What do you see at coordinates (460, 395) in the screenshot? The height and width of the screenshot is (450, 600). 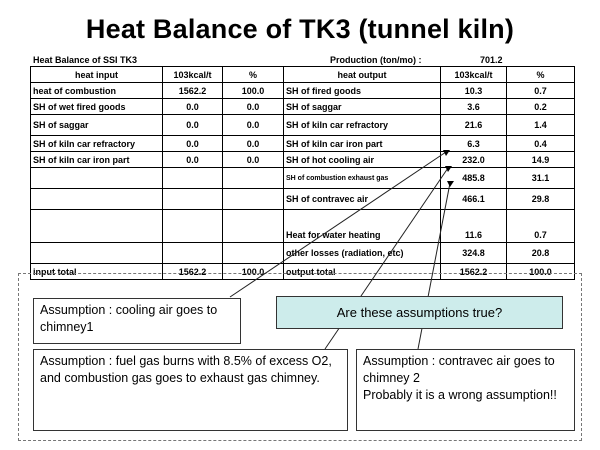 I see `note-contravec-line: Probably it is a wrong assumption!!` at bounding box center [460, 395].